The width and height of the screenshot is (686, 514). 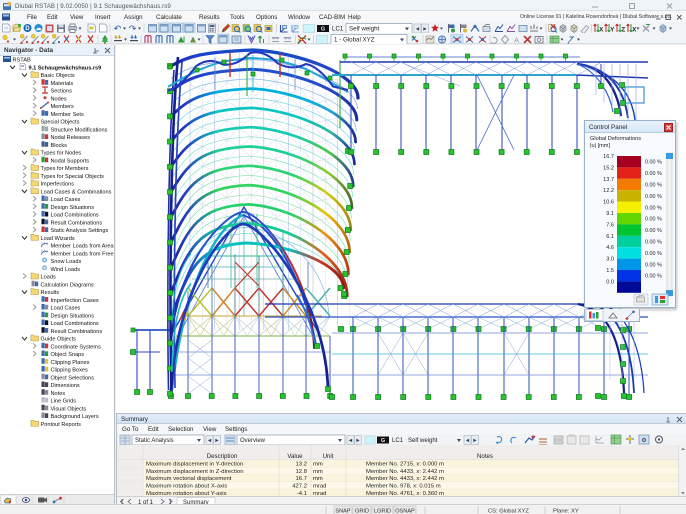 I want to click on svg-text: Imperfections, so click(x=58, y=185).